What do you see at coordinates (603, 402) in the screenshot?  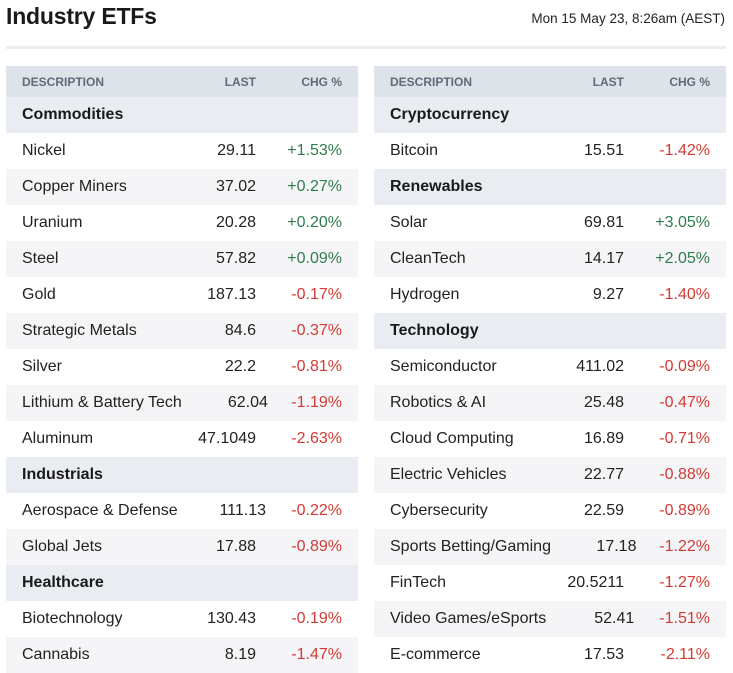 I see `last-price: 25.48` at bounding box center [603, 402].